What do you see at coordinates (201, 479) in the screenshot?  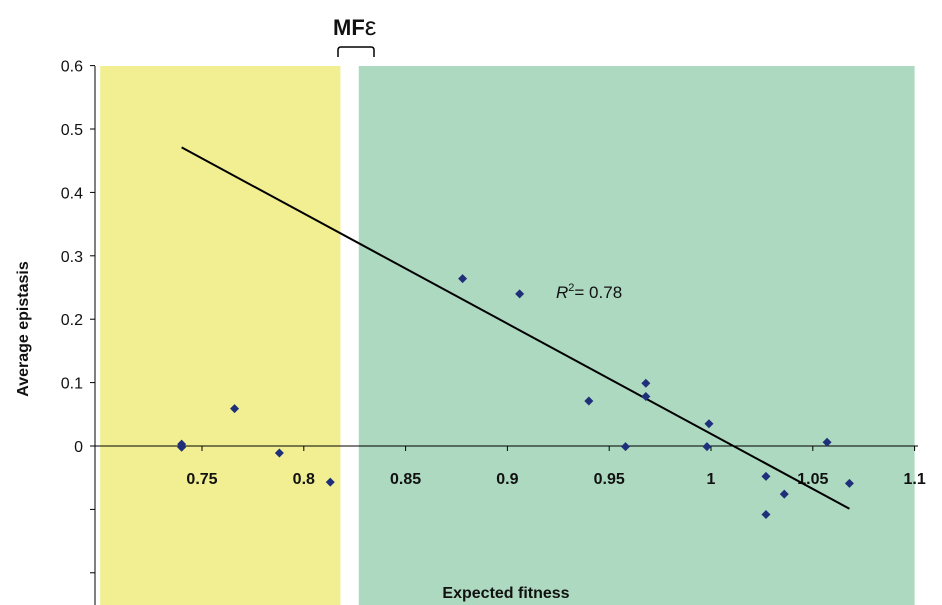 I see `x-tick-label: 0.75` at bounding box center [201, 479].